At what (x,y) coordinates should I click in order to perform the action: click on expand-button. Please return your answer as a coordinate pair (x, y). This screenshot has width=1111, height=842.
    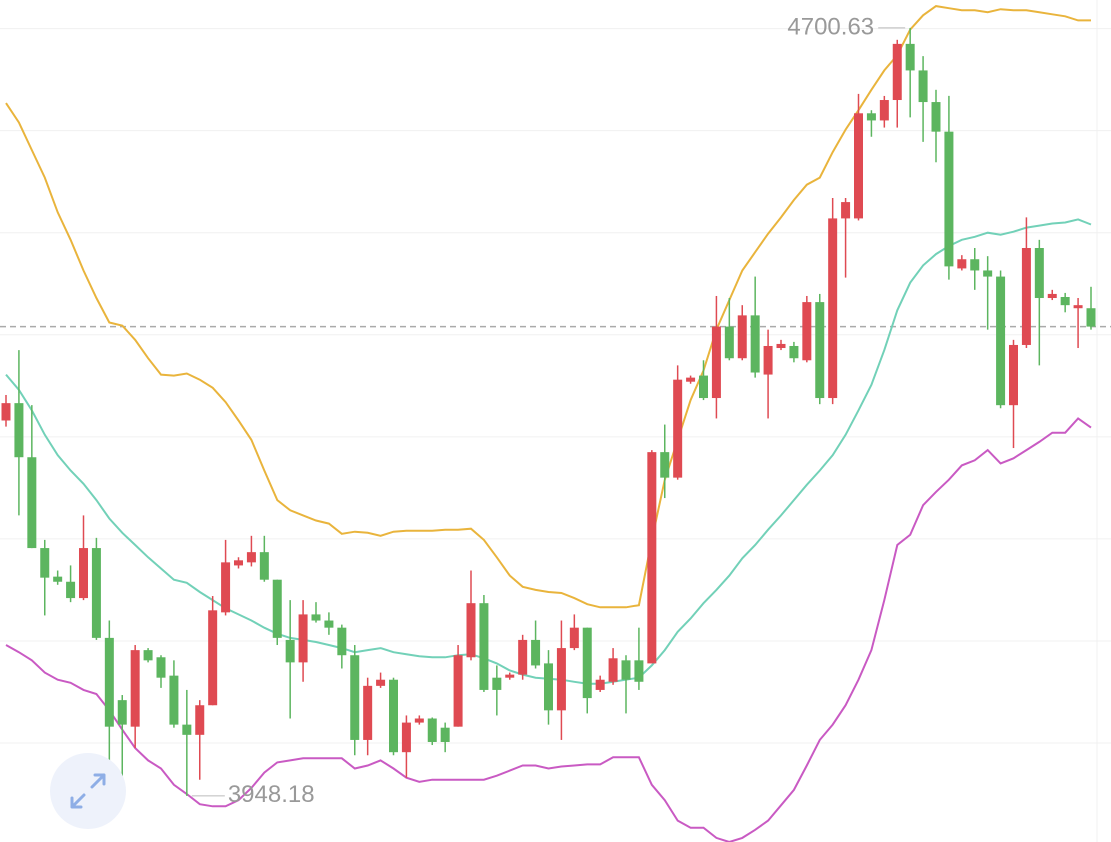
    Looking at the image, I should click on (88, 791).